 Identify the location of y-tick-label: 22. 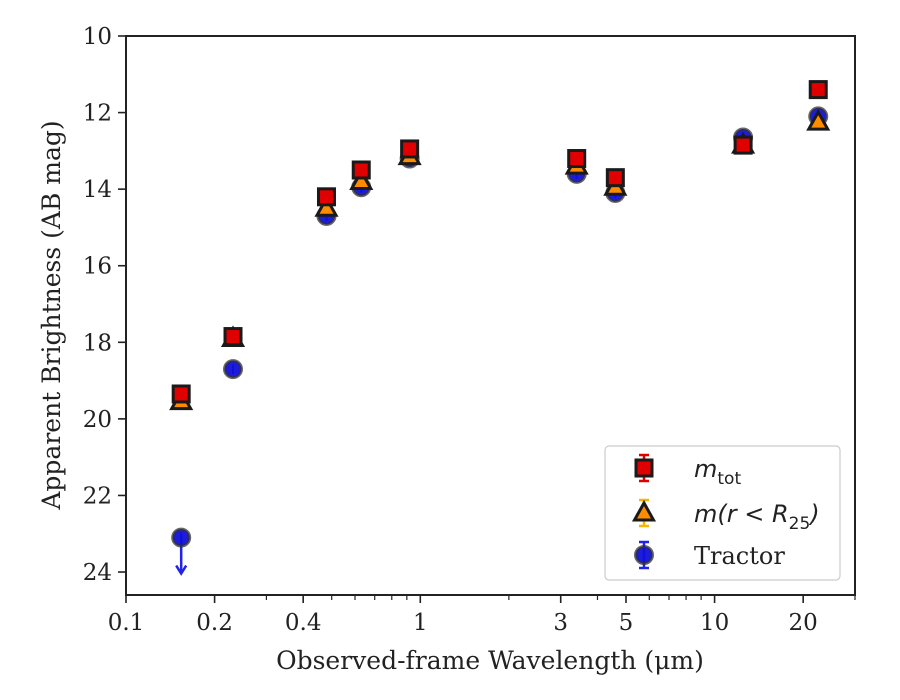
(97, 496).